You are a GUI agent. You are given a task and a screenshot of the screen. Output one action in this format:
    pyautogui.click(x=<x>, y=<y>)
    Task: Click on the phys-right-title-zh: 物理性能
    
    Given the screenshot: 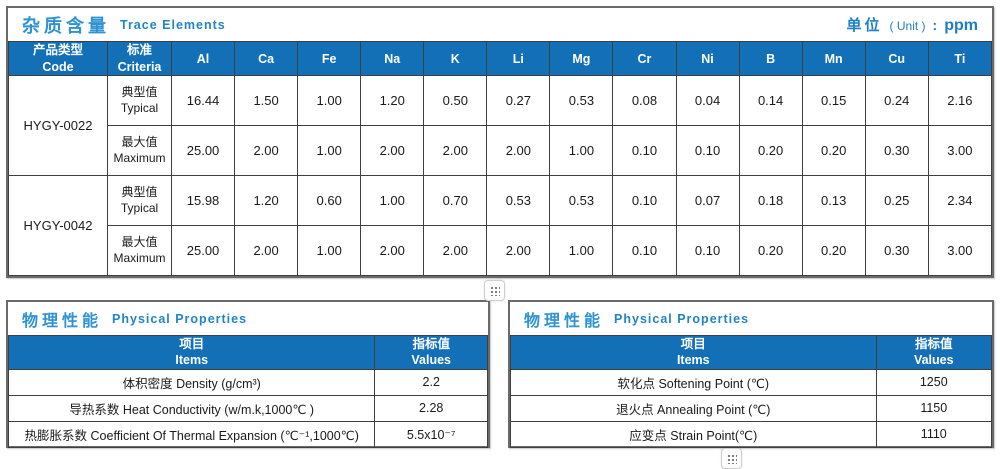 What is the action you would take?
    pyautogui.click(x=564, y=321)
    